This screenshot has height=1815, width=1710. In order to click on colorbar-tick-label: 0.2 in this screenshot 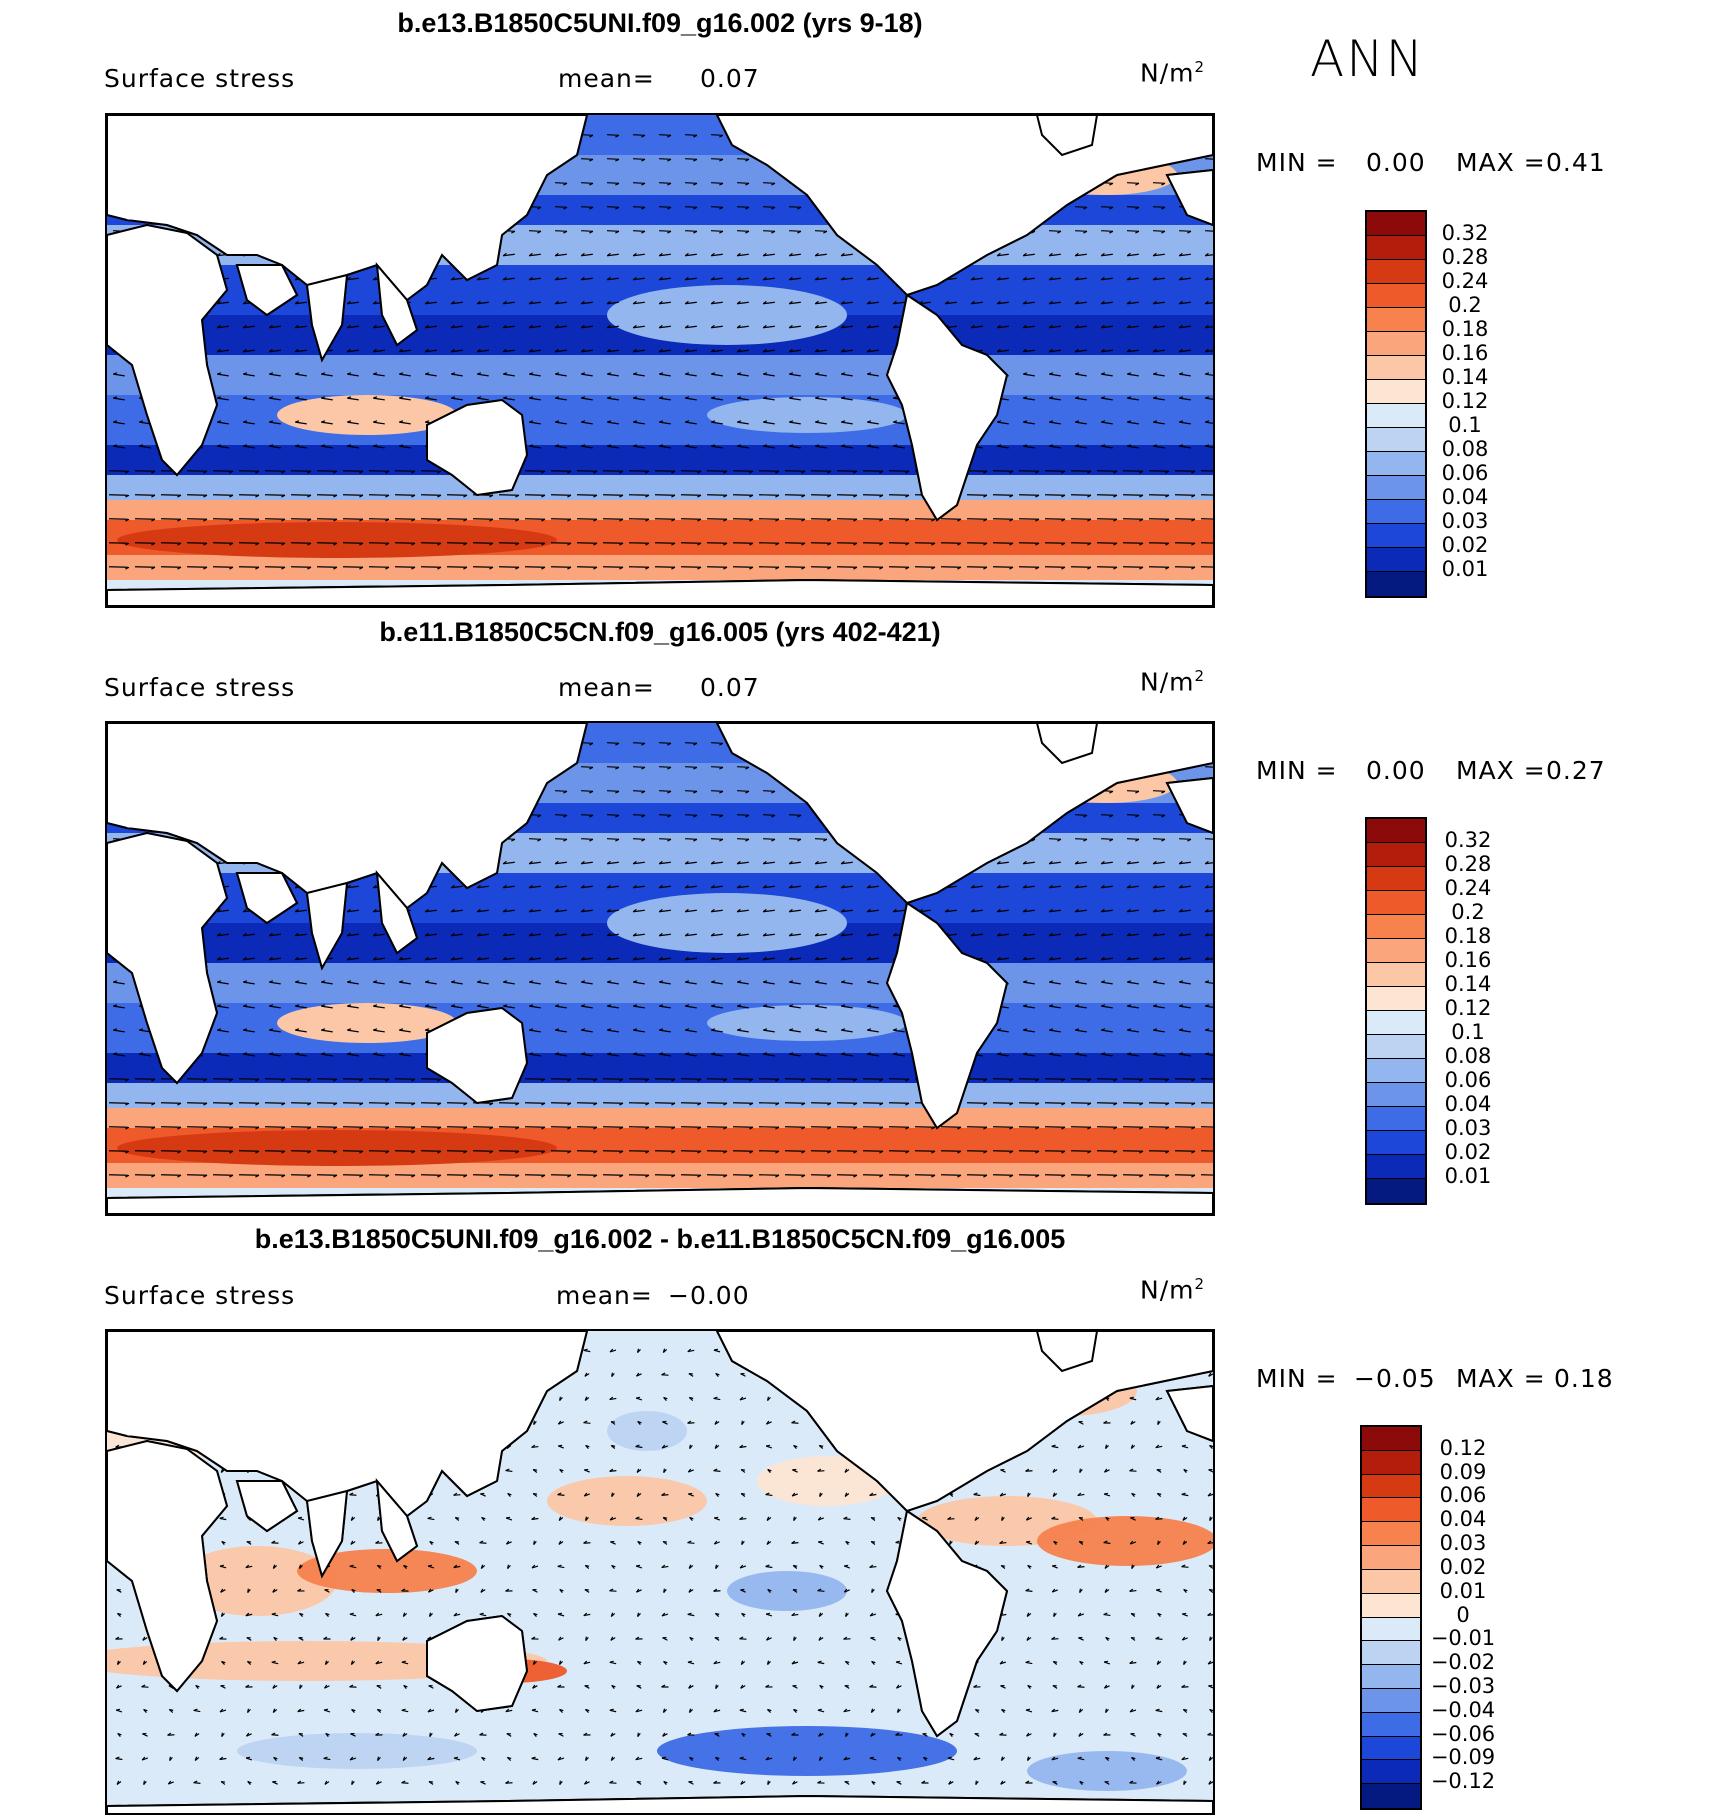, I will do `click(1468, 912)`.